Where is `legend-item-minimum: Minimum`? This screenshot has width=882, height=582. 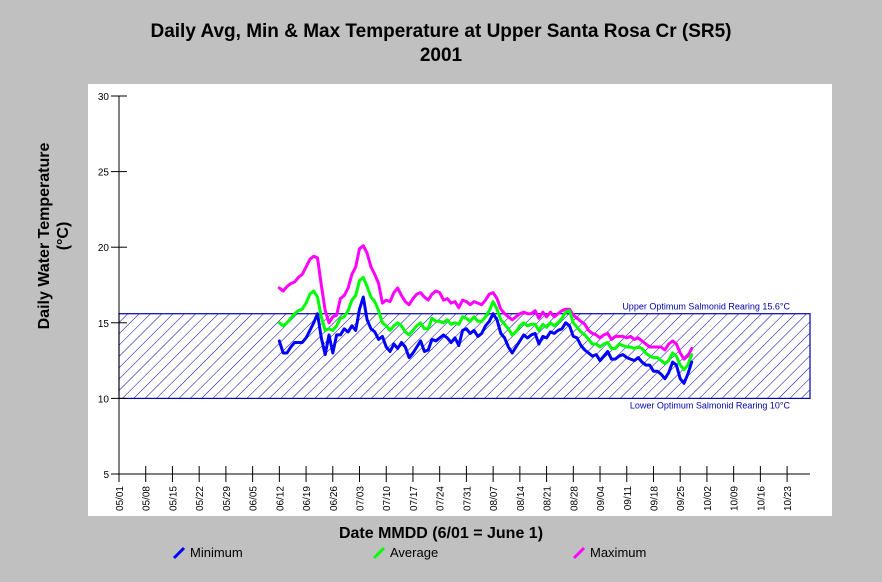
legend-item-minimum: Minimum is located at coordinates (207, 552).